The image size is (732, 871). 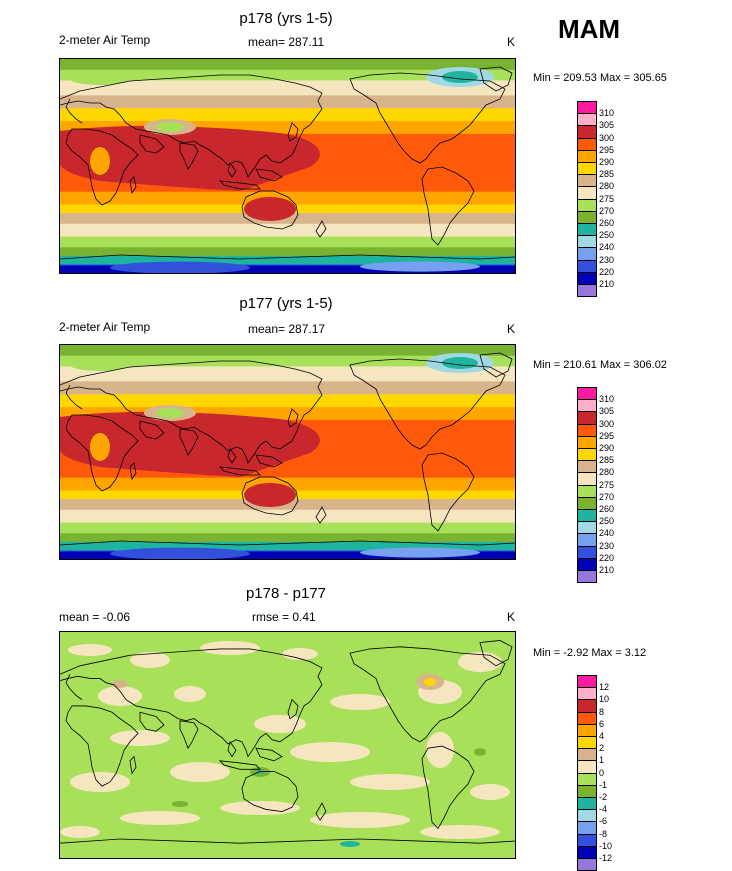 What do you see at coordinates (284, 617) in the screenshot?
I see `rmse-label: rmse = 0.41` at bounding box center [284, 617].